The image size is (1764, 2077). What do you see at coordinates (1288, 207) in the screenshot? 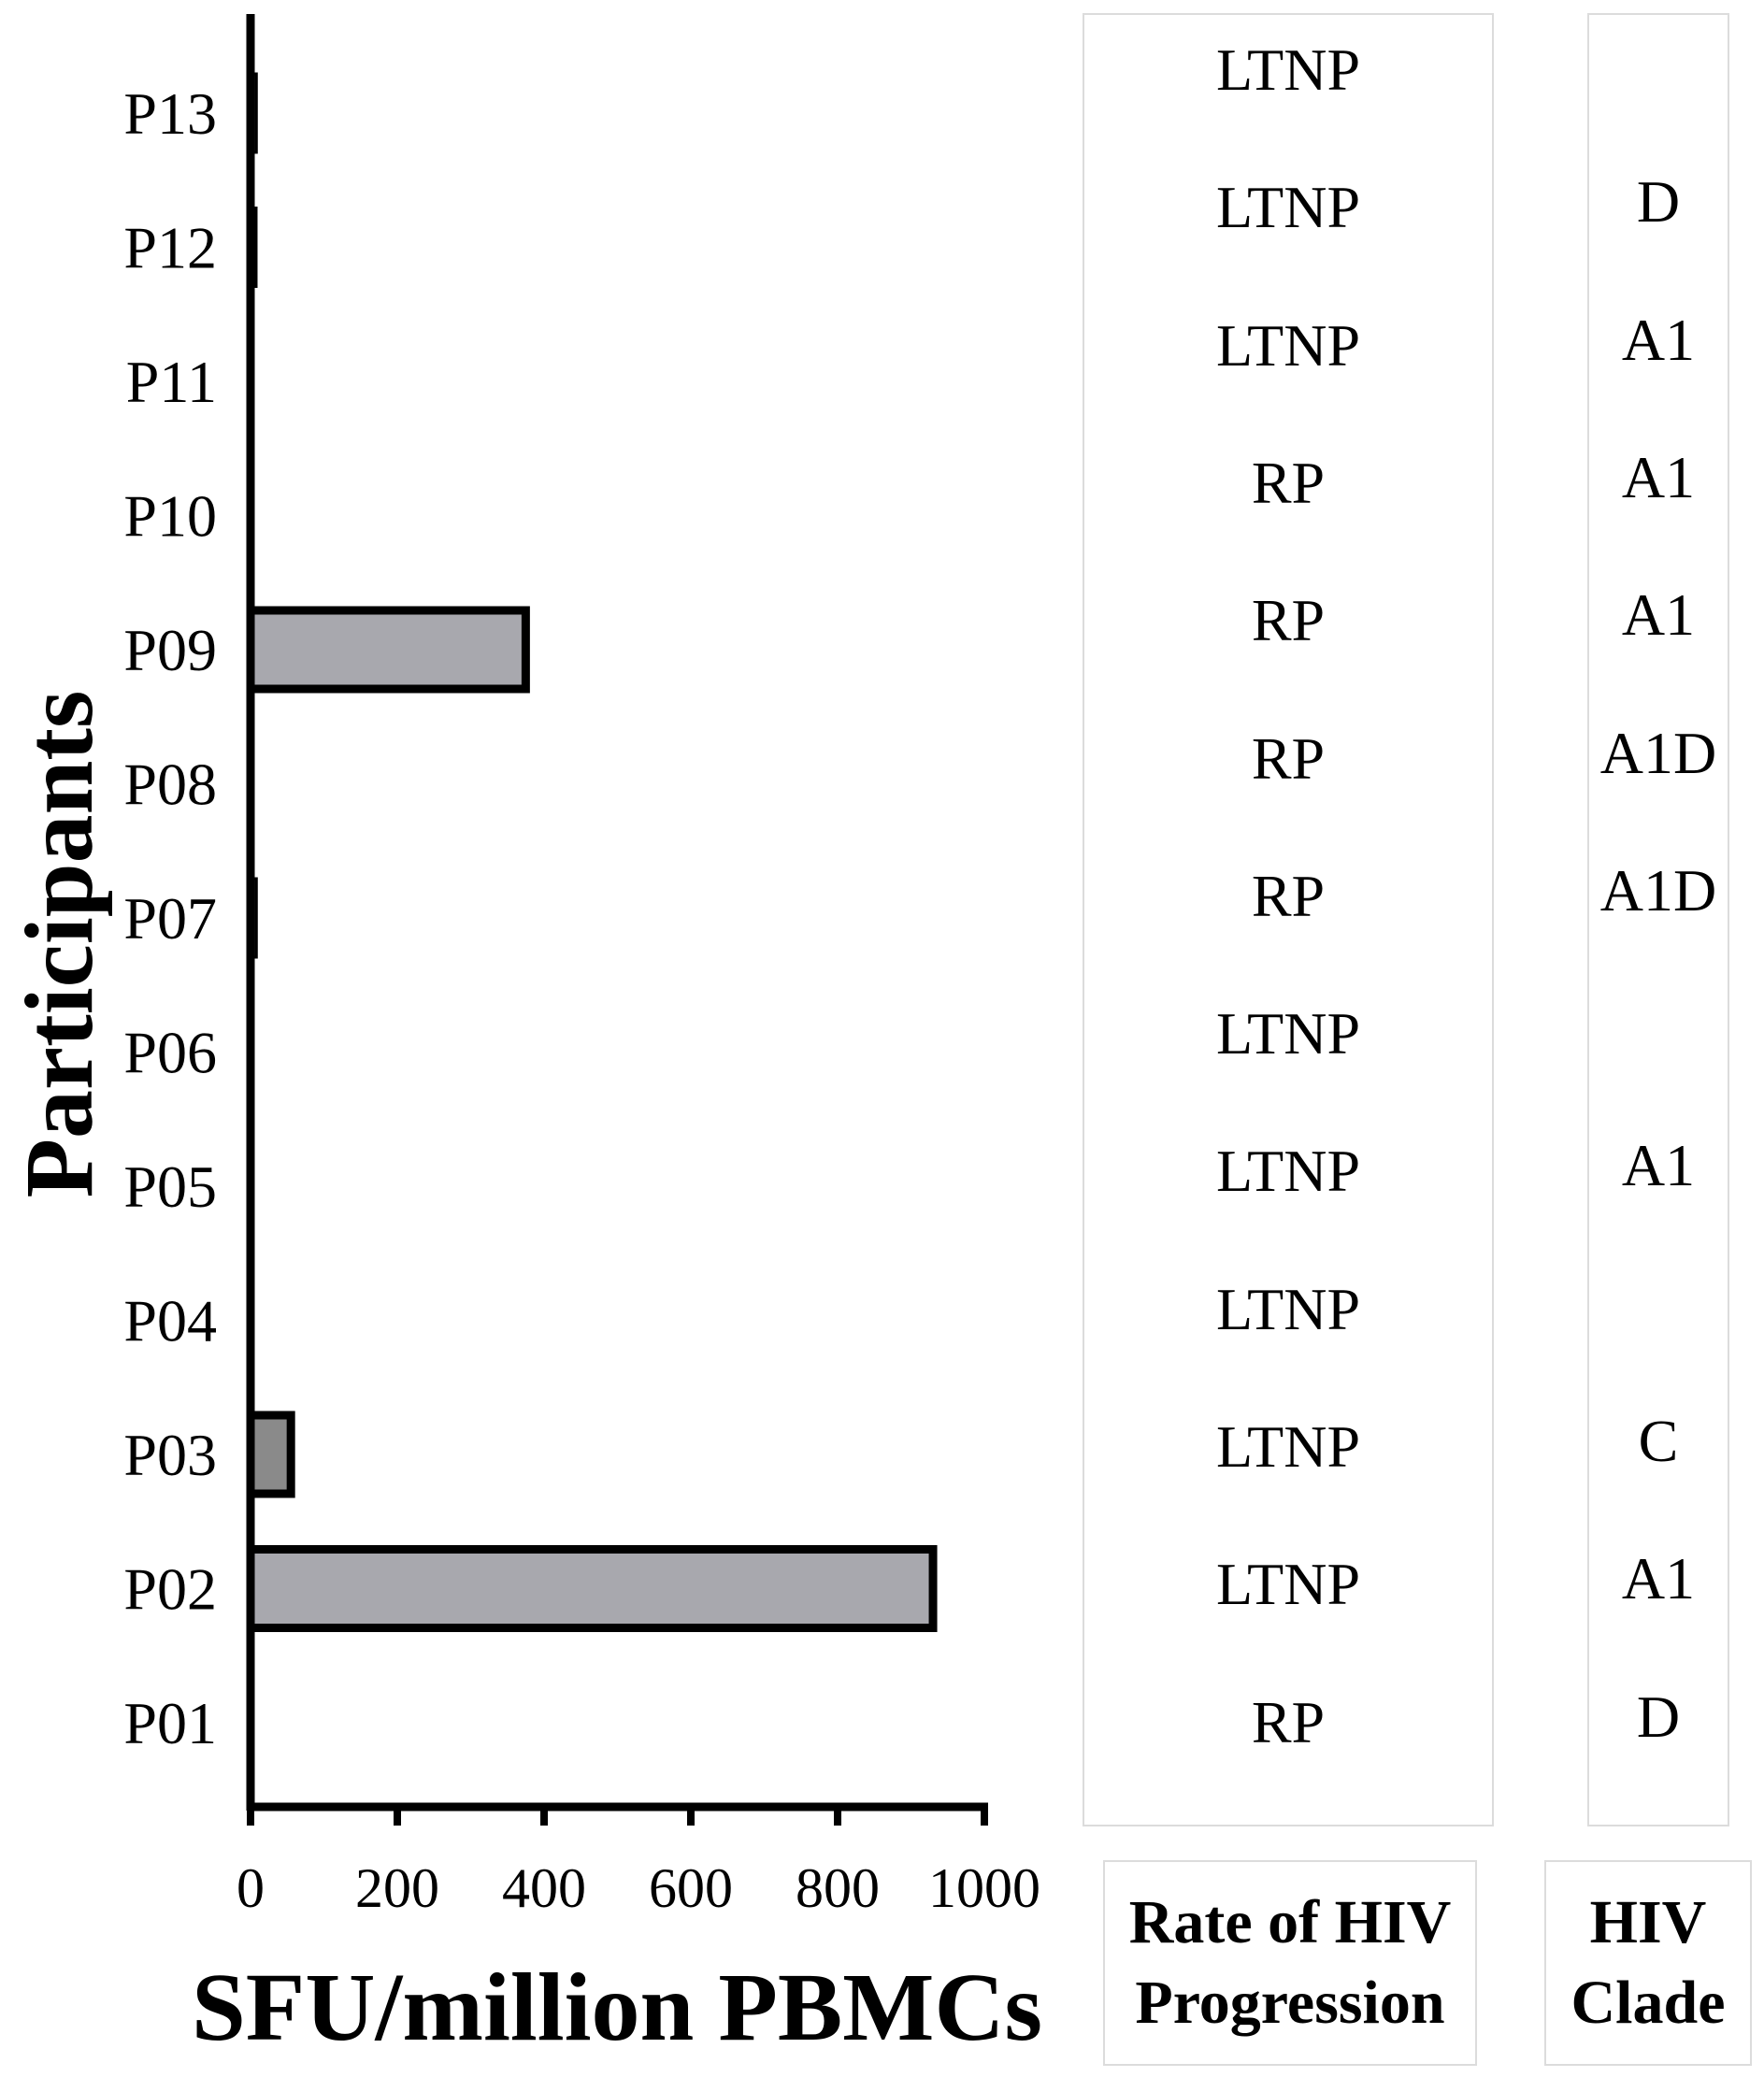
I see `progression-cell-p12: LTNP` at bounding box center [1288, 207].